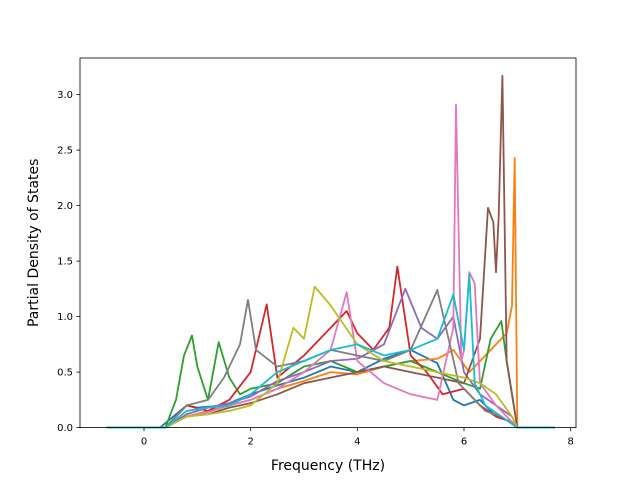 This screenshot has height=480, width=640. Describe the element at coordinates (65, 151) in the screenshot. I see `y-tick-label: 2.5` at that location.